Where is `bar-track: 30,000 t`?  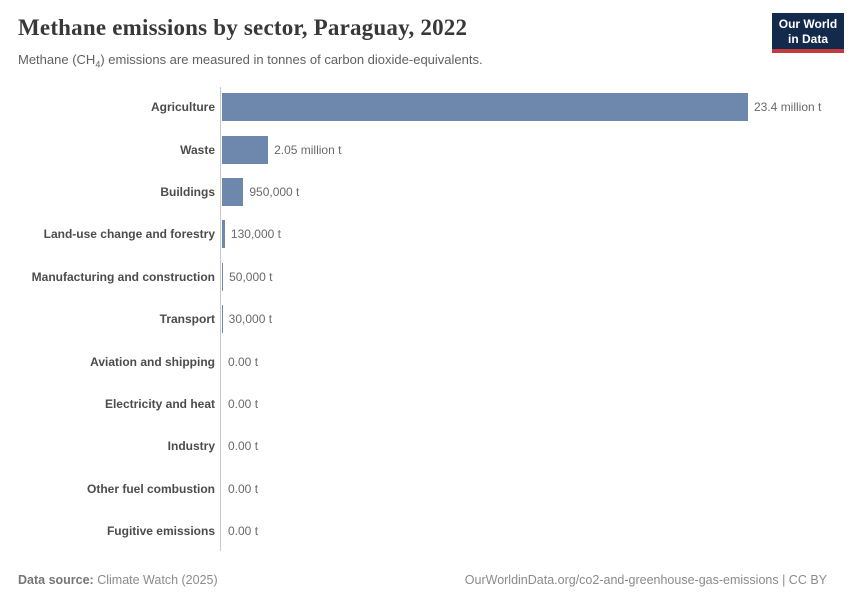 bar-track: 30,000 t is located at coordinates (247, 319).